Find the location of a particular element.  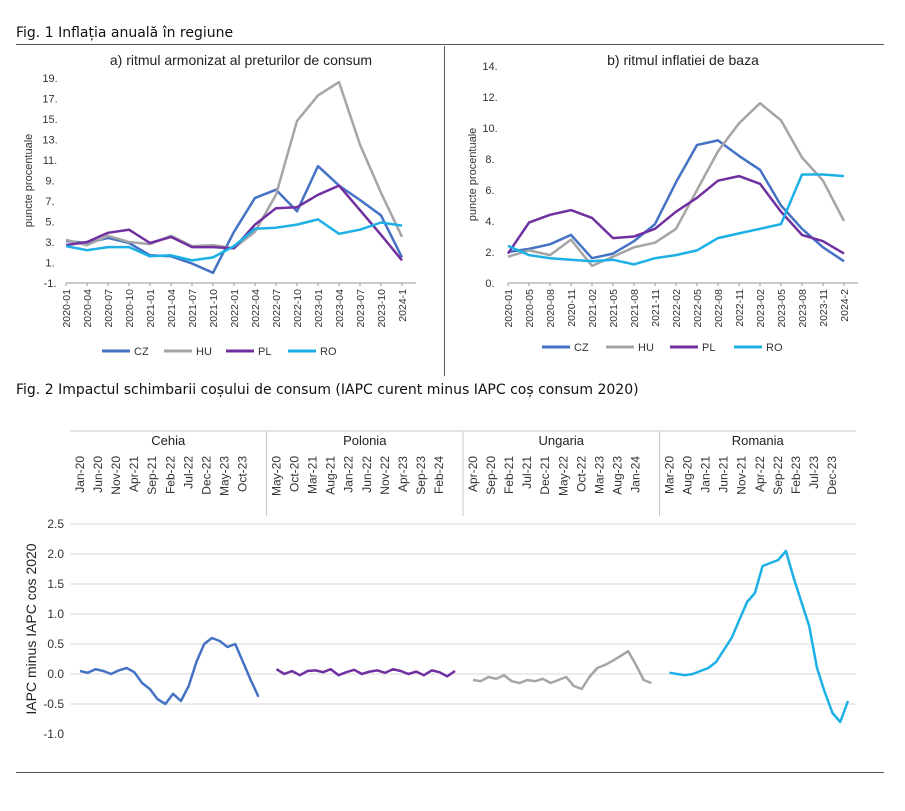

chart-c-panel-title: Ungaria is located at coordinates (561, 440).